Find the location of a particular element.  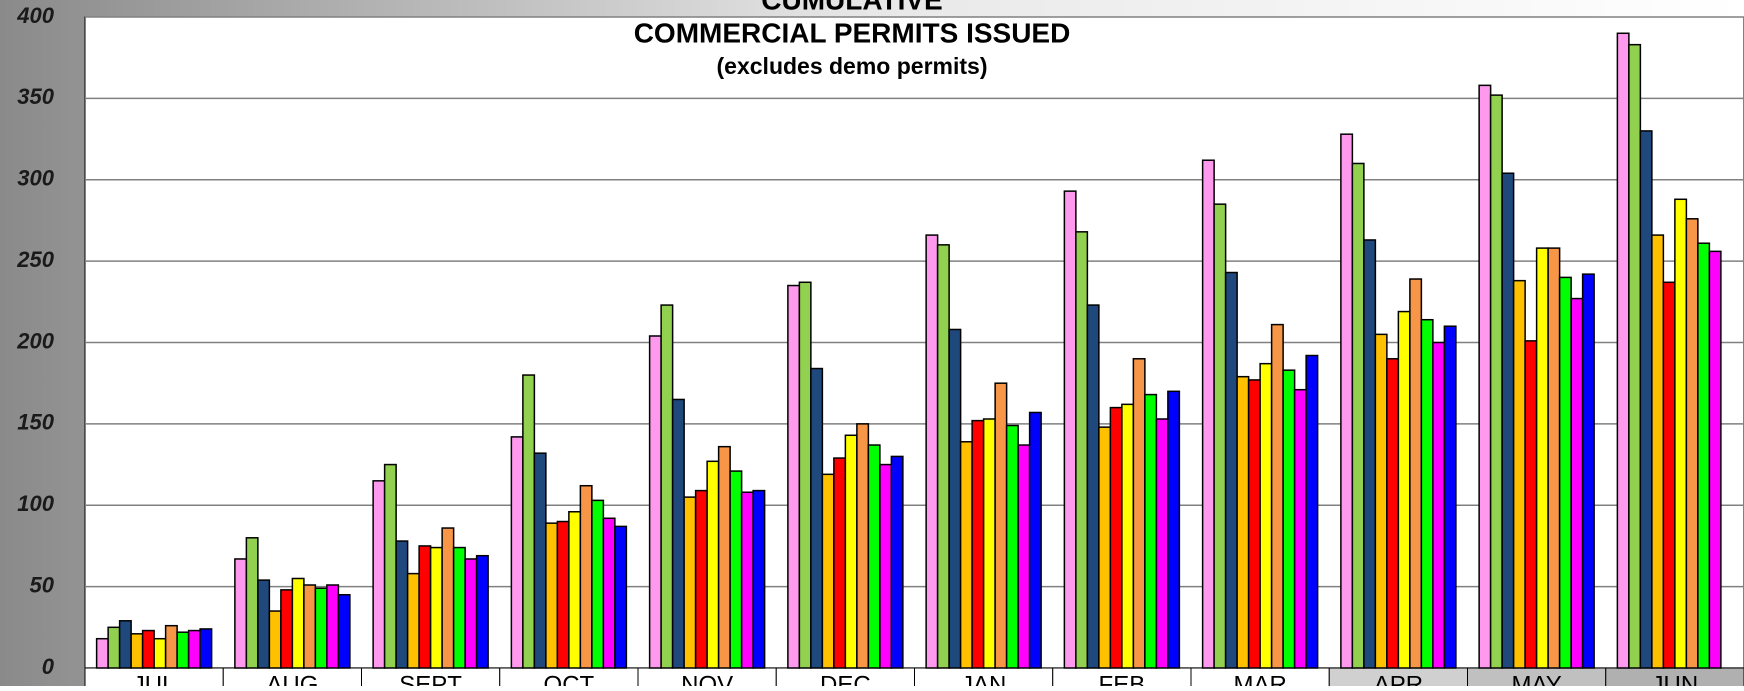

x-tick-label: JAN is located at coordinates (983, 678).